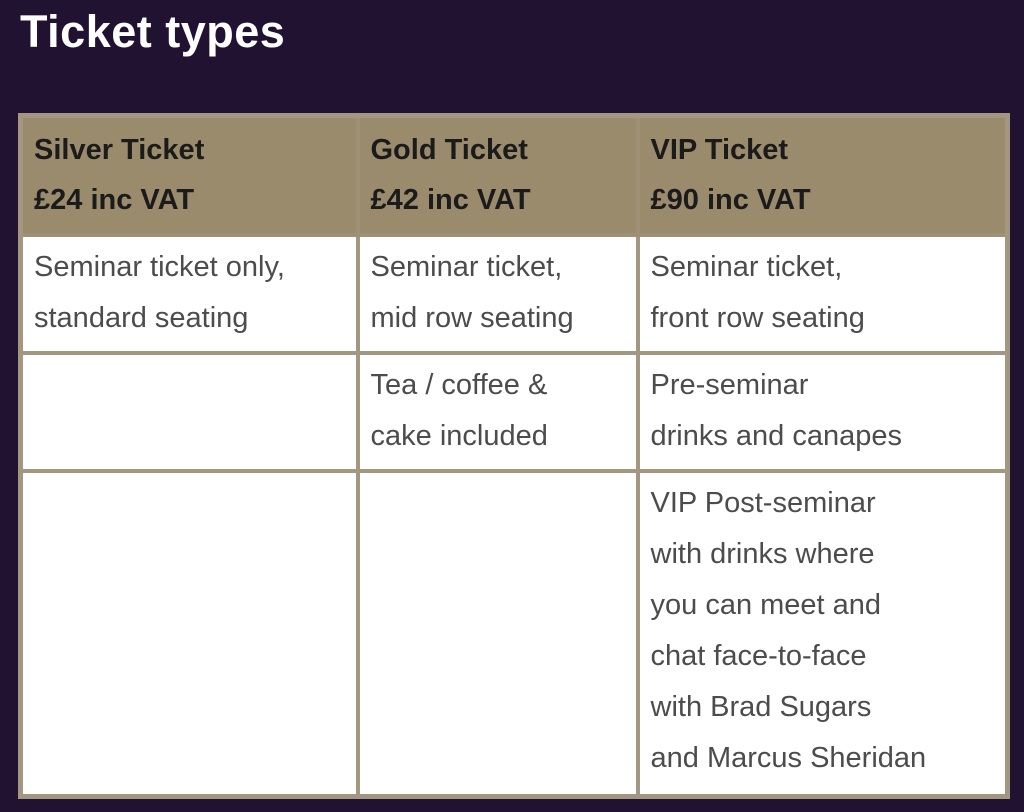 Image resolution: width=1024 pixels, height=812 pixels. I want to click on header-cell-gold-ticket: Gold Ticket £42 inc VAT, so click(497, 175).